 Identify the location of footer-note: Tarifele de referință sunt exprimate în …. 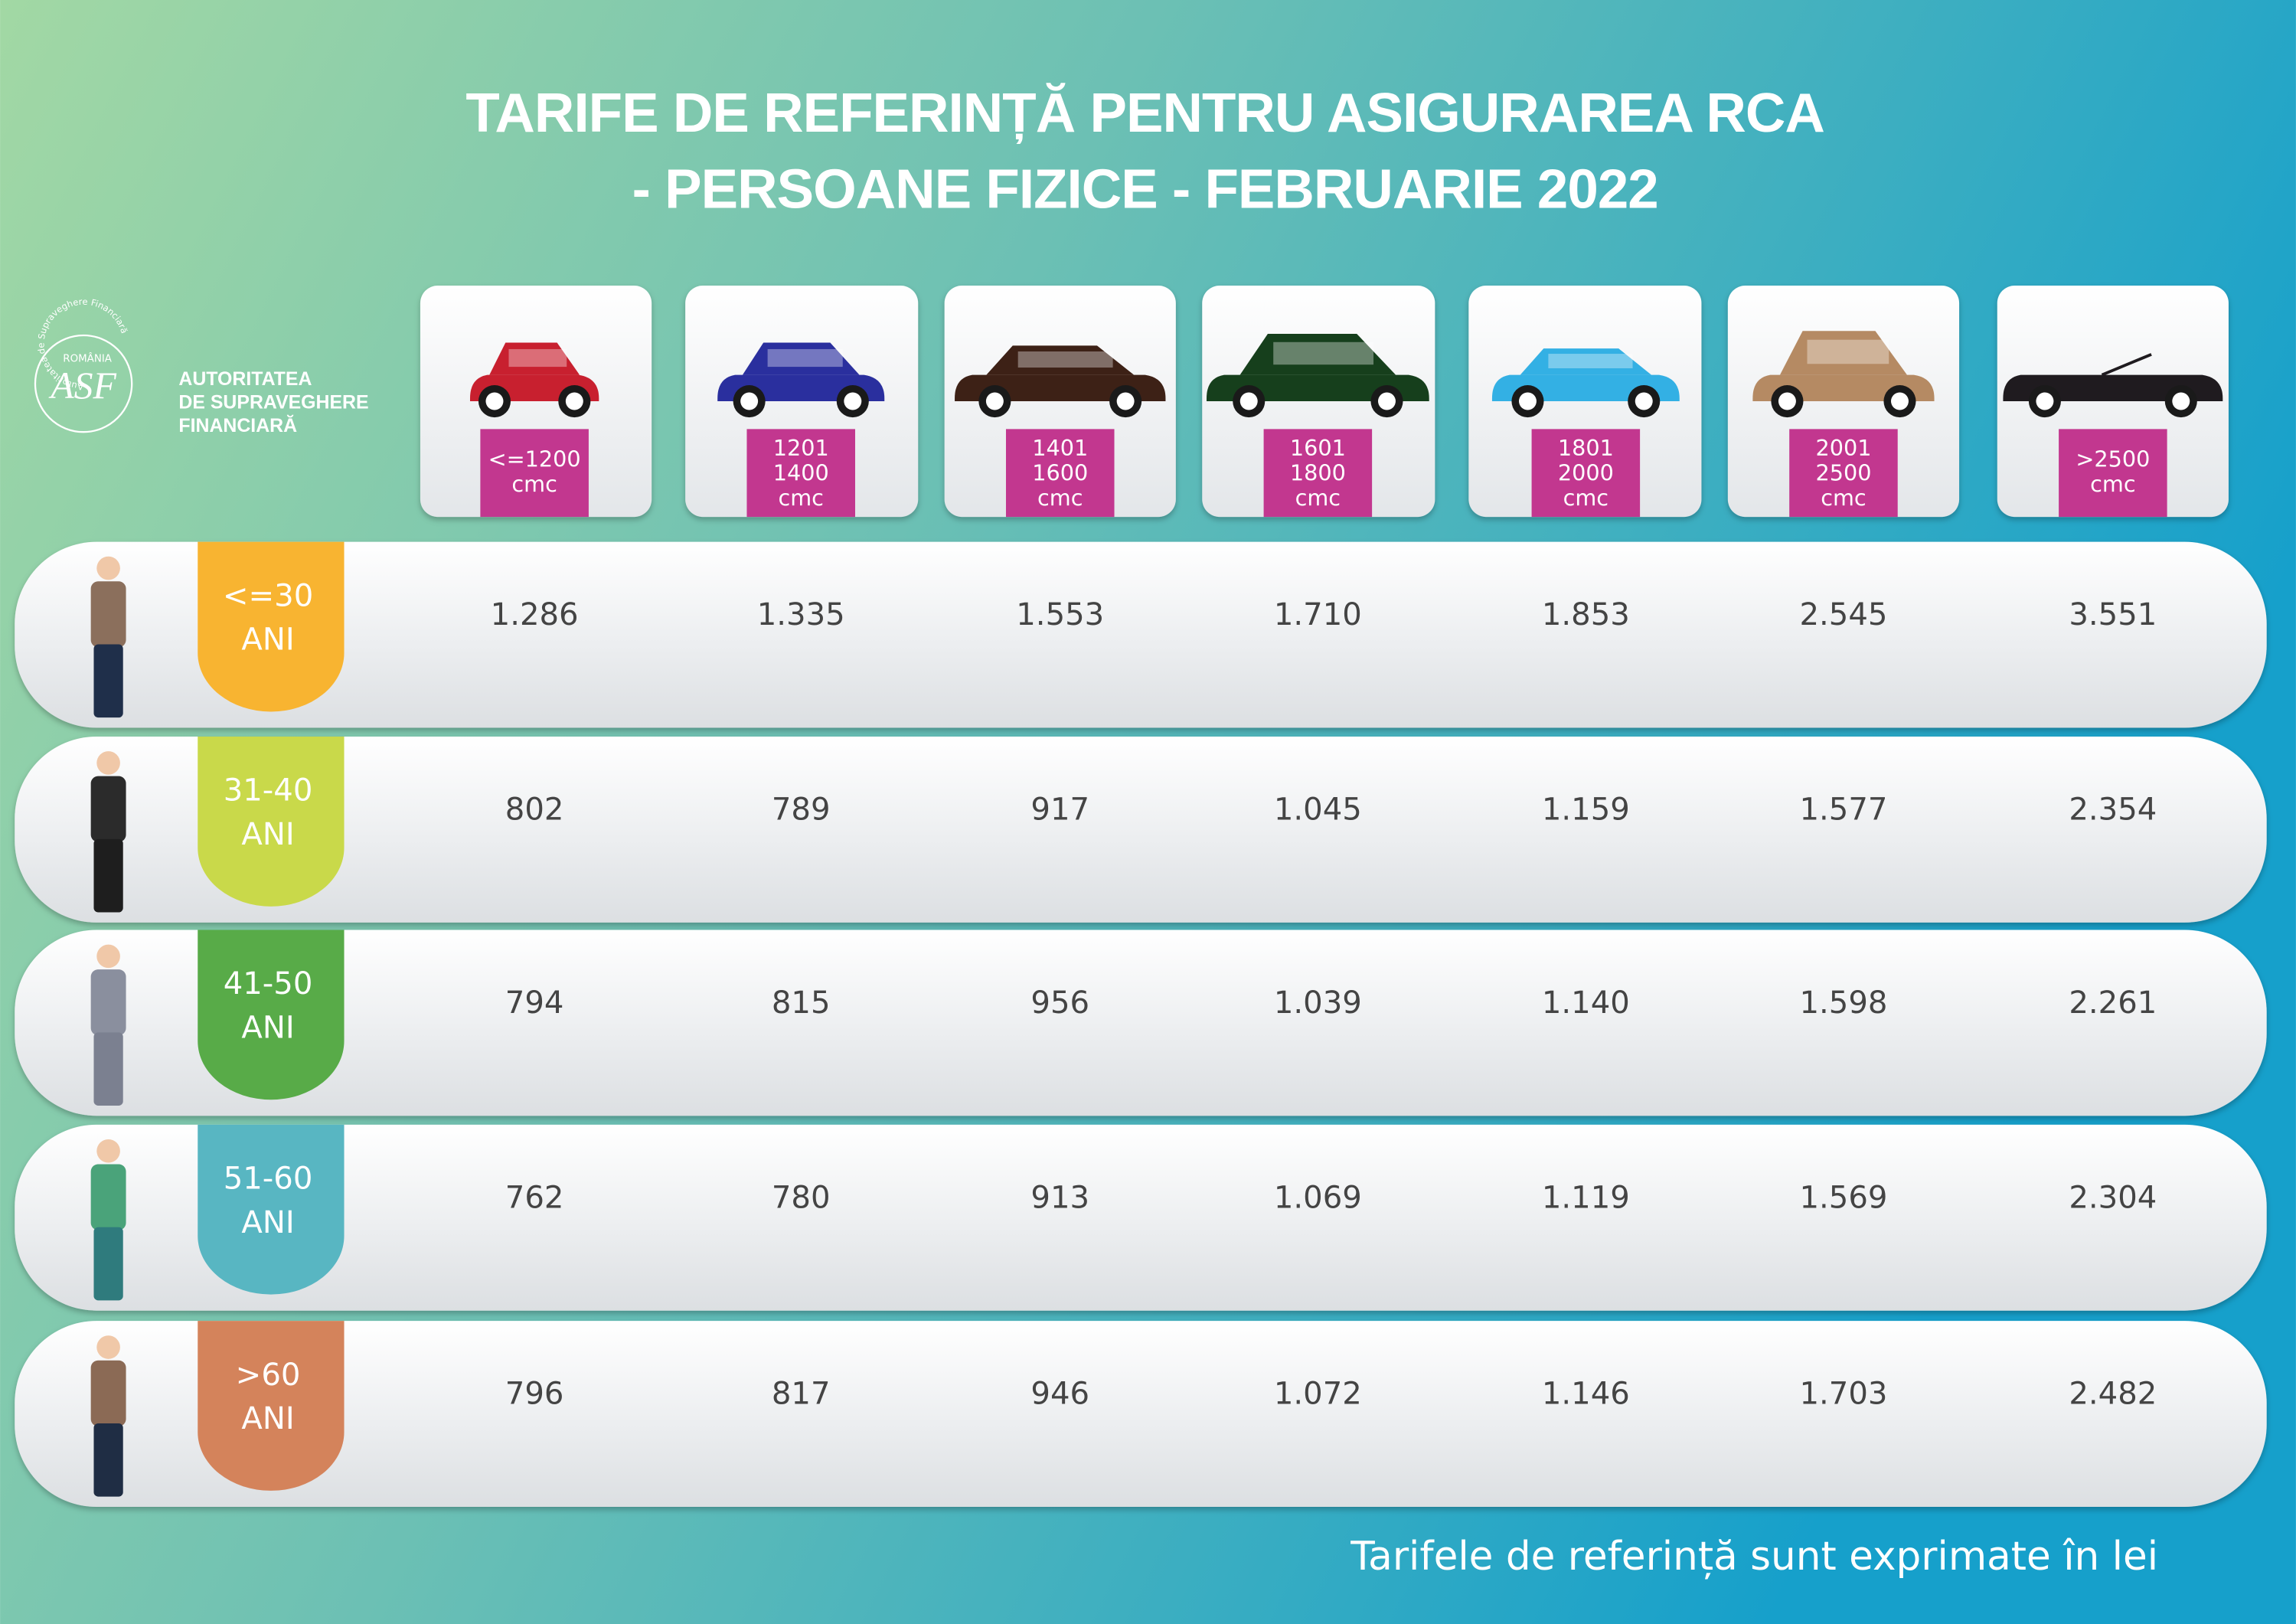
(1754, 1557).